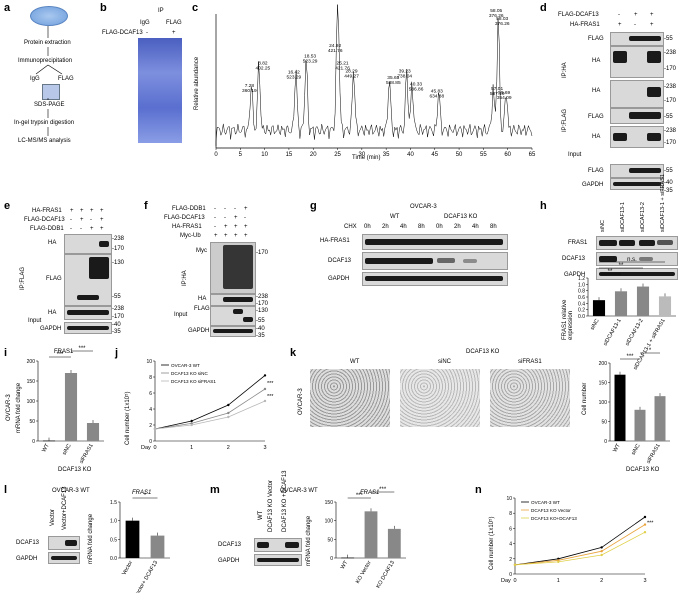 The width and height of the screenshot is (685, 593). Describe the element at coordinates (146, 576) in the screenshot. I see `x-tick-label: Vector+ DCAF13` at that location.